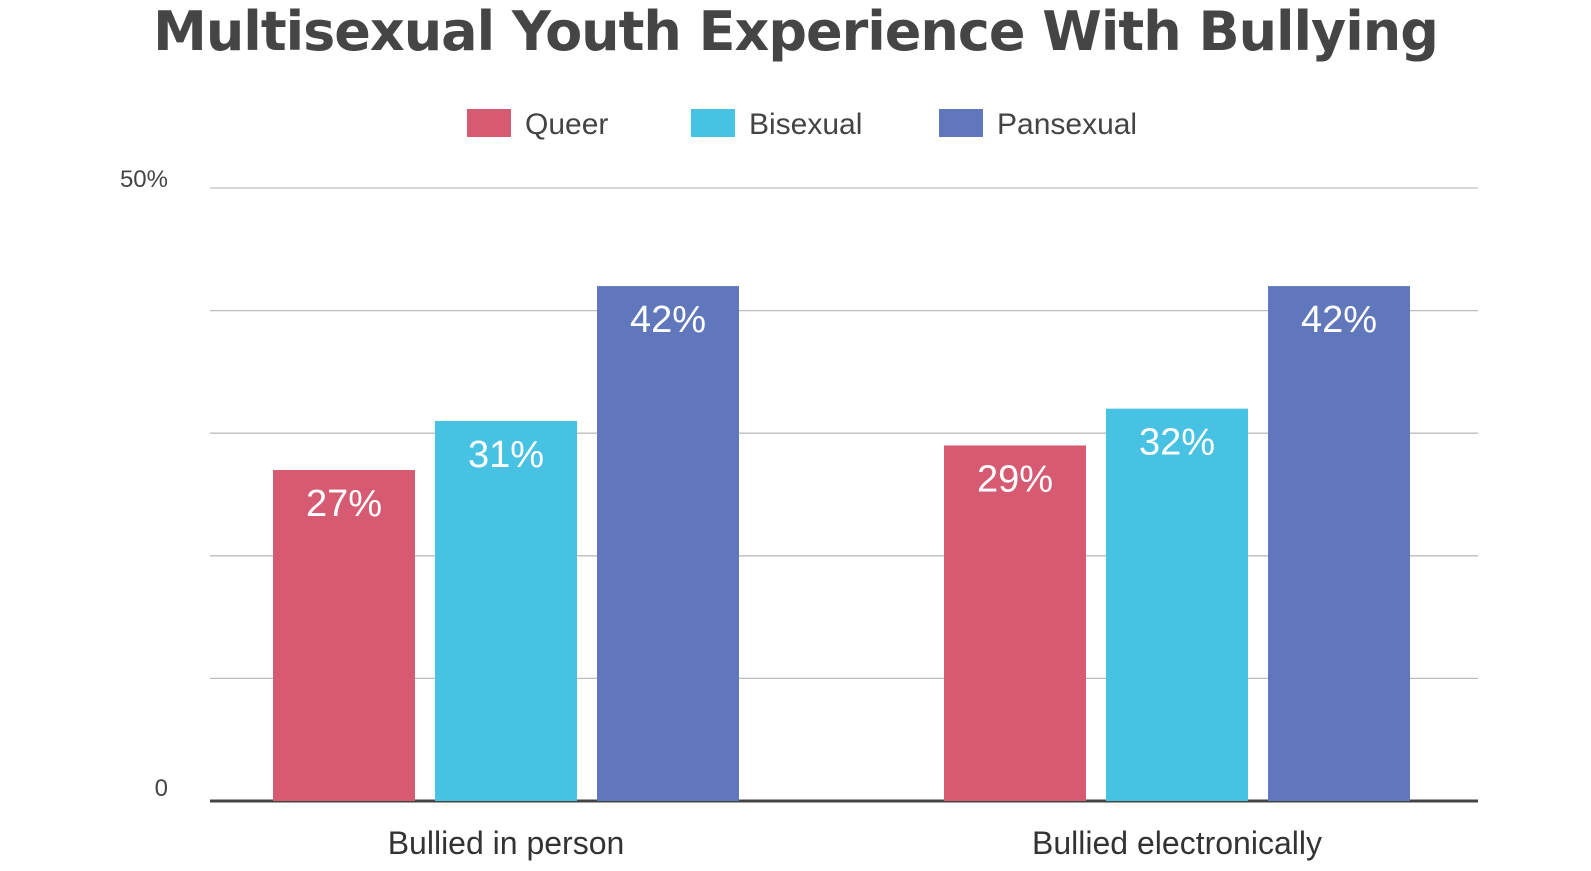 This screenshot has width=1591, height=871. I want to click on bar-data-label: 32%, so click(1177, 443).